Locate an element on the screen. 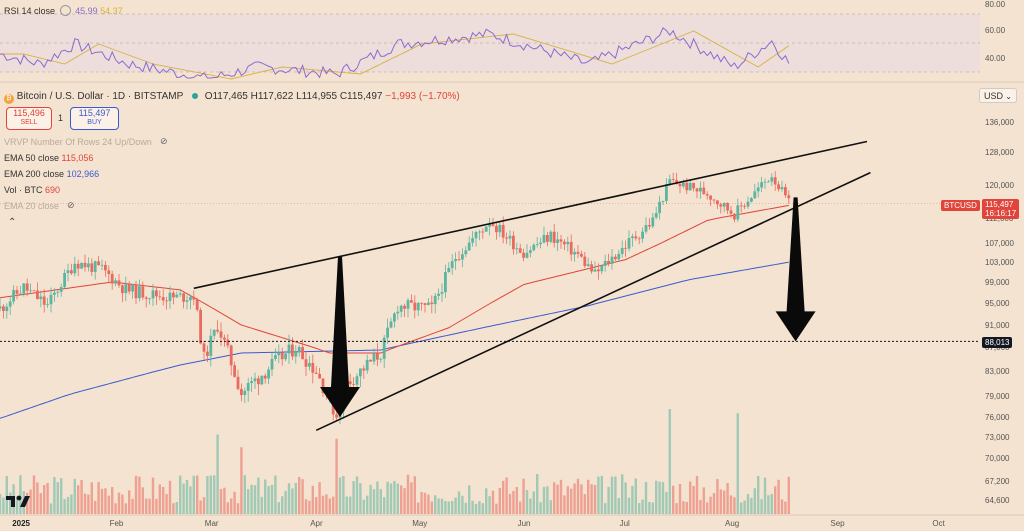  buy-button: 115,497 BUY is located at coordinates (94, 118).